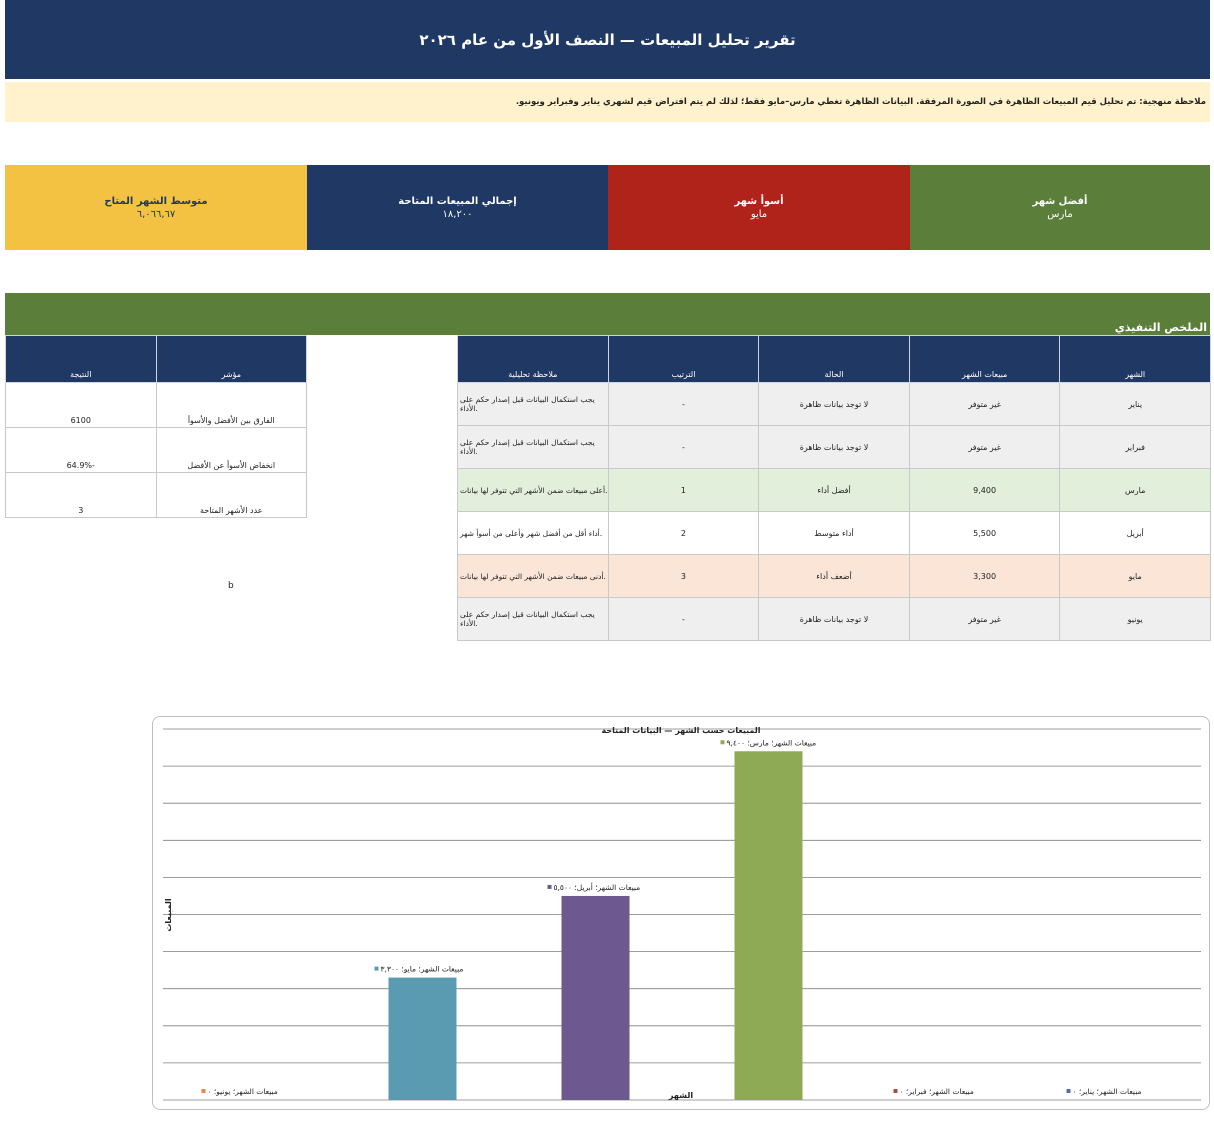  What do you see at coordinates (607, 314) in the screenshot?
I see `executive-summary-bar: الملخص التنفيذي` at bounding box center [607, 314].